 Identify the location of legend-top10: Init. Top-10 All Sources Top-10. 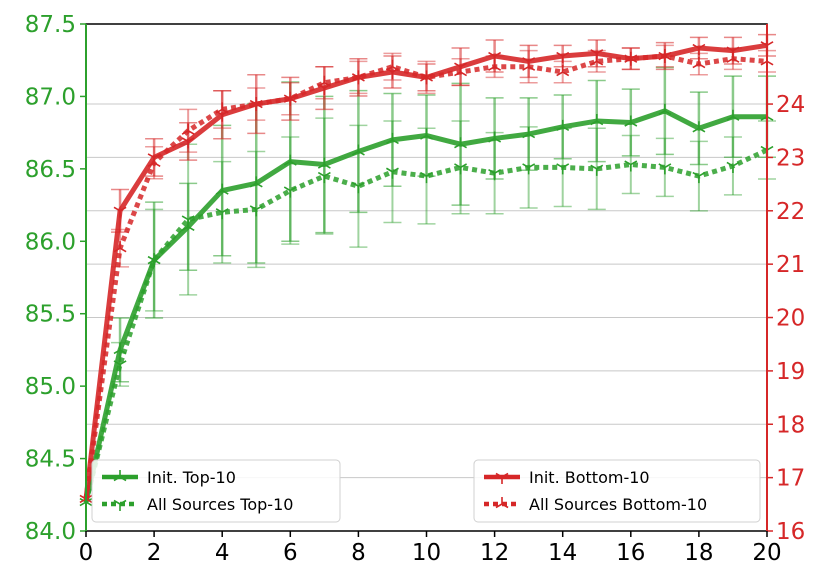
(216, 491).